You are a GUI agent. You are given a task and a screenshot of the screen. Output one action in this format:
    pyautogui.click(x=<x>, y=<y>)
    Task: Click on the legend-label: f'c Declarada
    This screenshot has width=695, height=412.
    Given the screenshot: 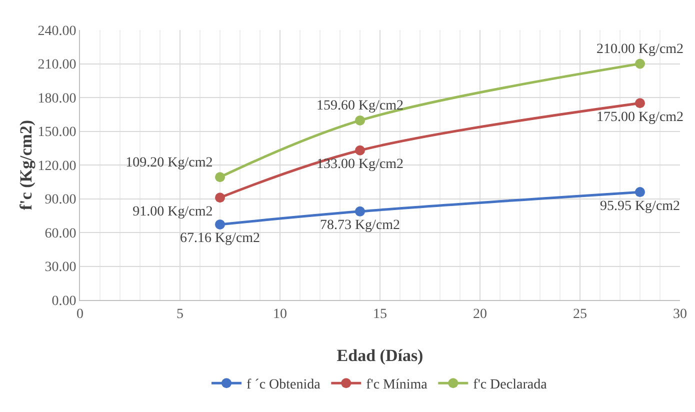 What is the action you would take?
    pyautogui.click(x=510, y=385)
    